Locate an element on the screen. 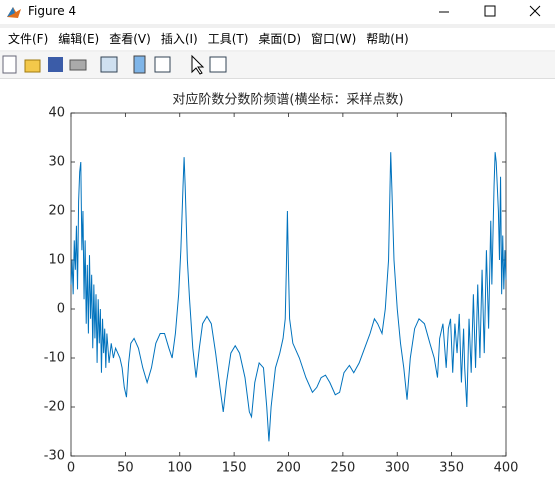 The height and width of the screenshot is (497, 555). y-tick-label: 40 is located at coordinates (56, 113).